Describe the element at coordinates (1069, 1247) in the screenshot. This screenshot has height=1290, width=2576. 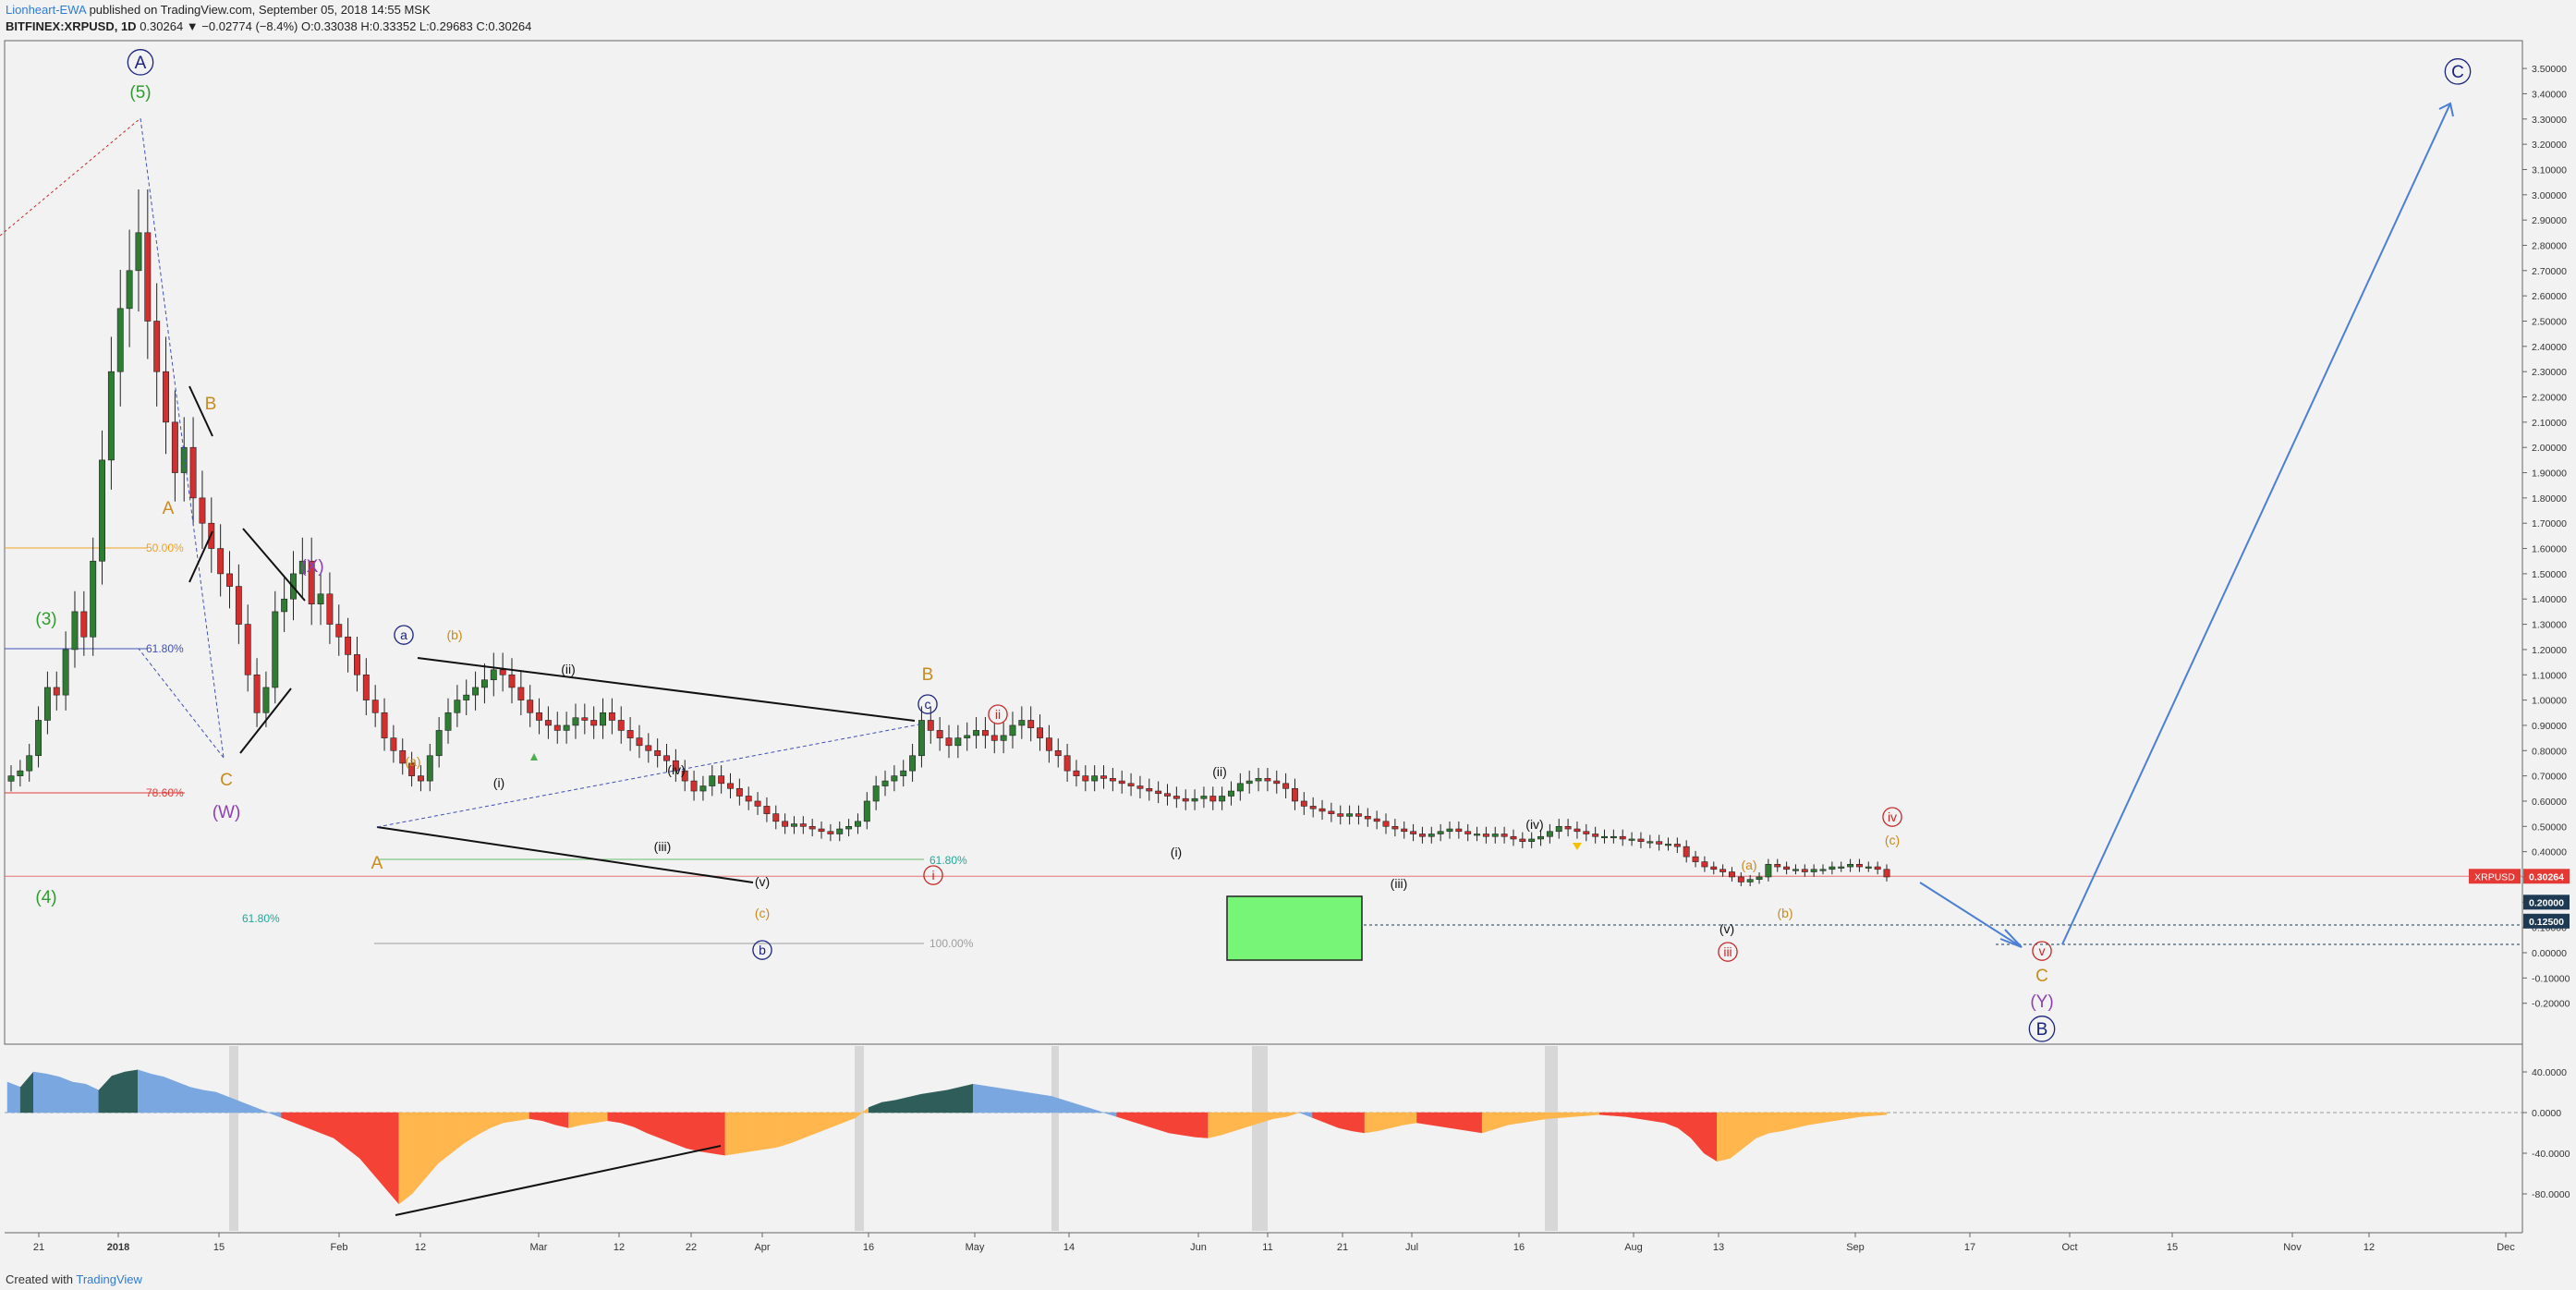
I see `time-tick-label: 14` at that location.